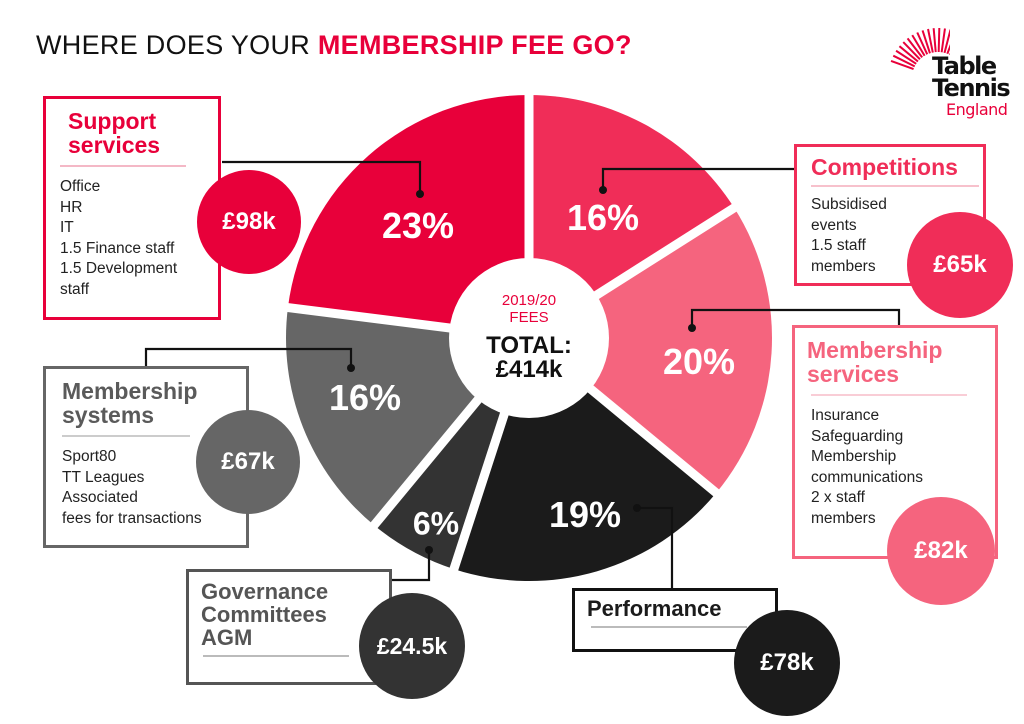 This screenshot has height=724, width=1024. I want to click on donut-center-text: 2019/20 FEES TOTAL: £414k, so click(529, 337).